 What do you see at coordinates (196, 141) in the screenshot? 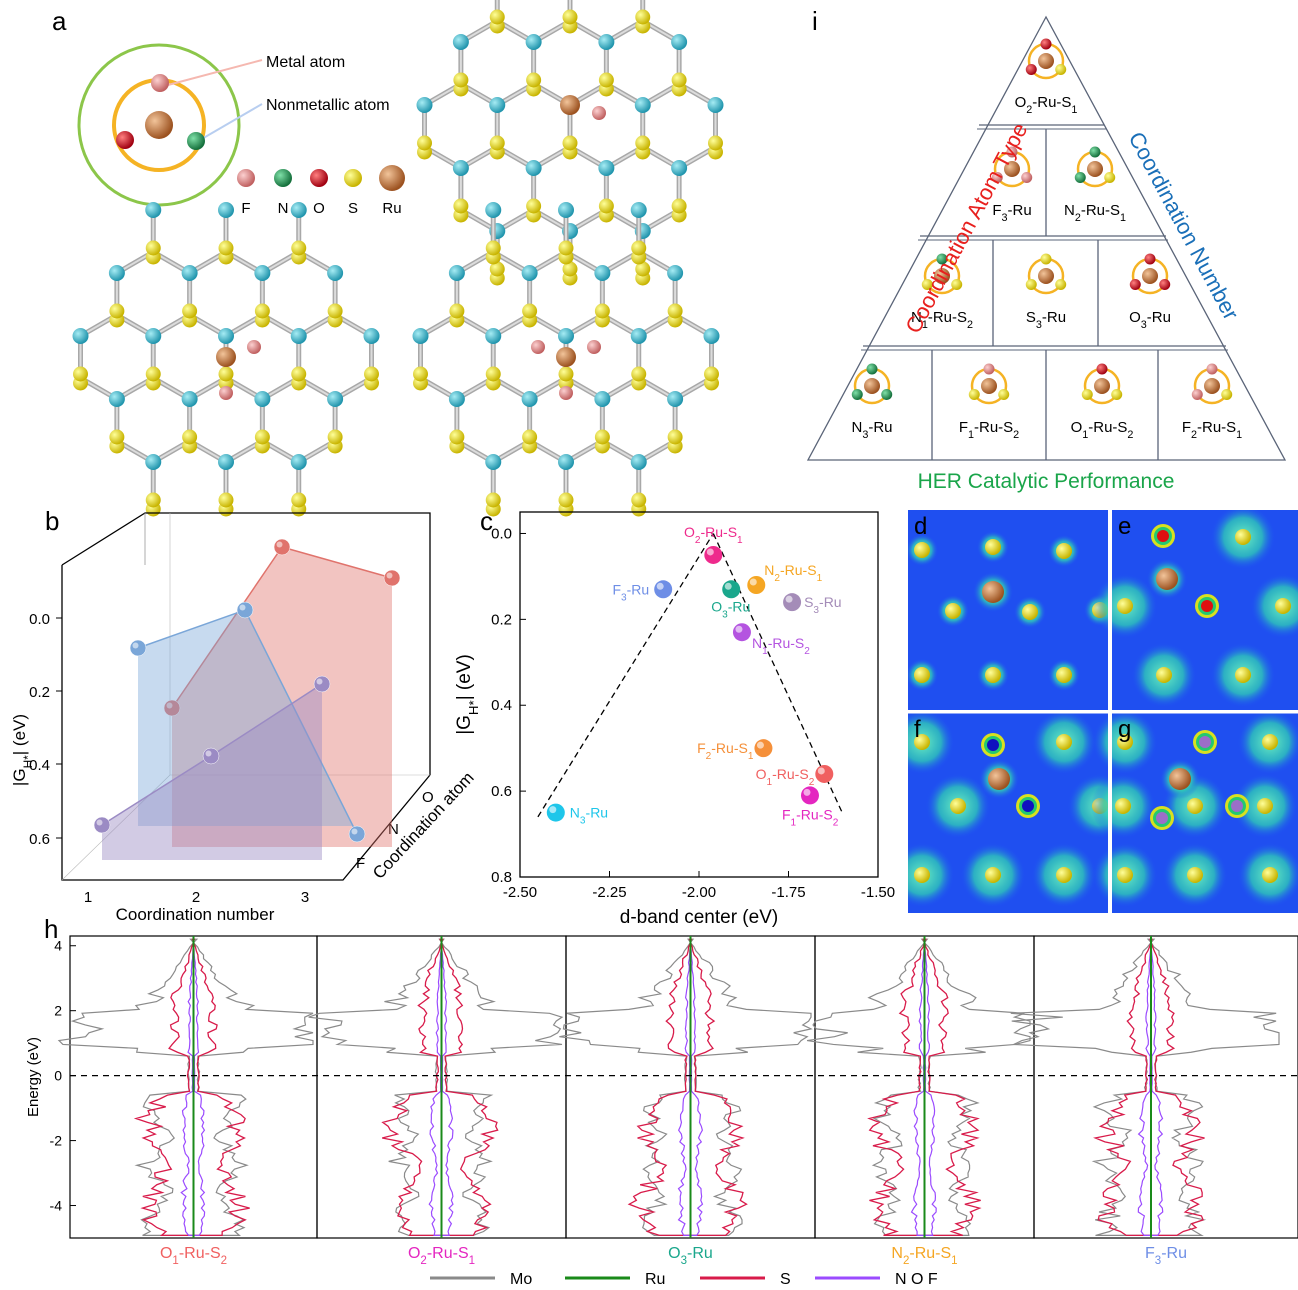
I see `schematic-n-atom` at bounding box center [196, 141].